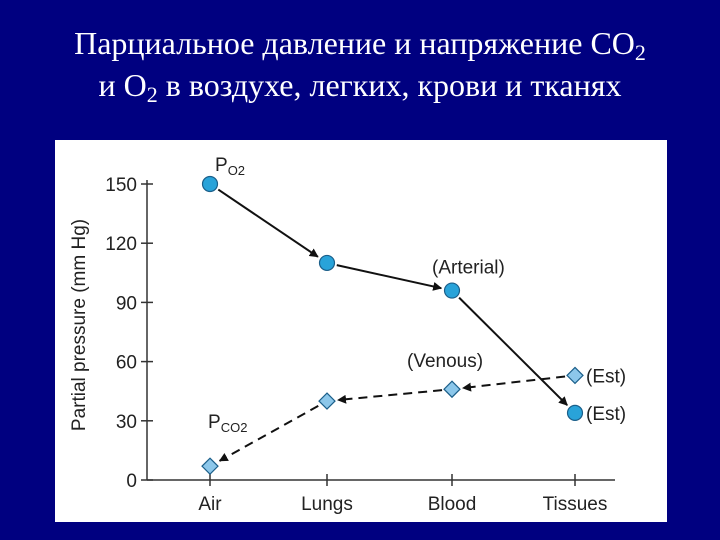  I want to click on pco2-series-label: PCO2, so click(227, 423).